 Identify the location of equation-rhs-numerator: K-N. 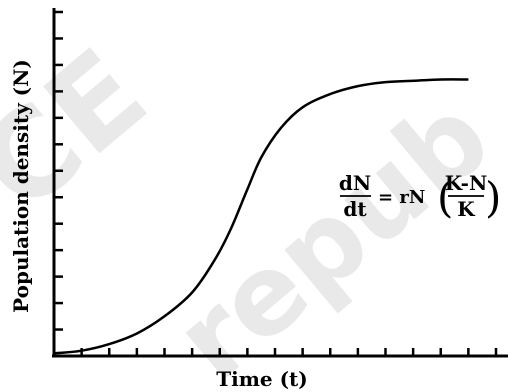
(466, 183).